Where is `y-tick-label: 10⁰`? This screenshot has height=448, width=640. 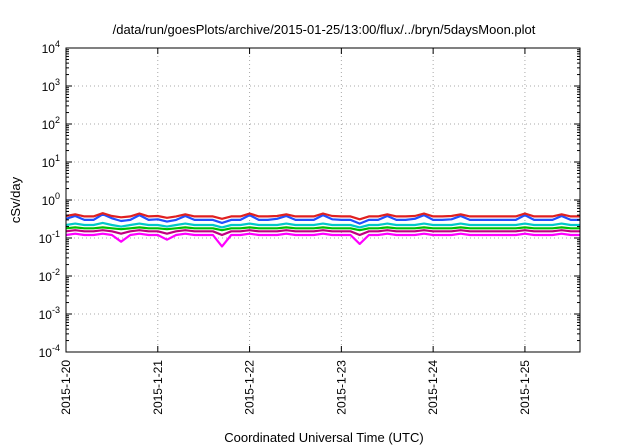
y-tick-label: 10⁰ is located at coordinates (51, 199).